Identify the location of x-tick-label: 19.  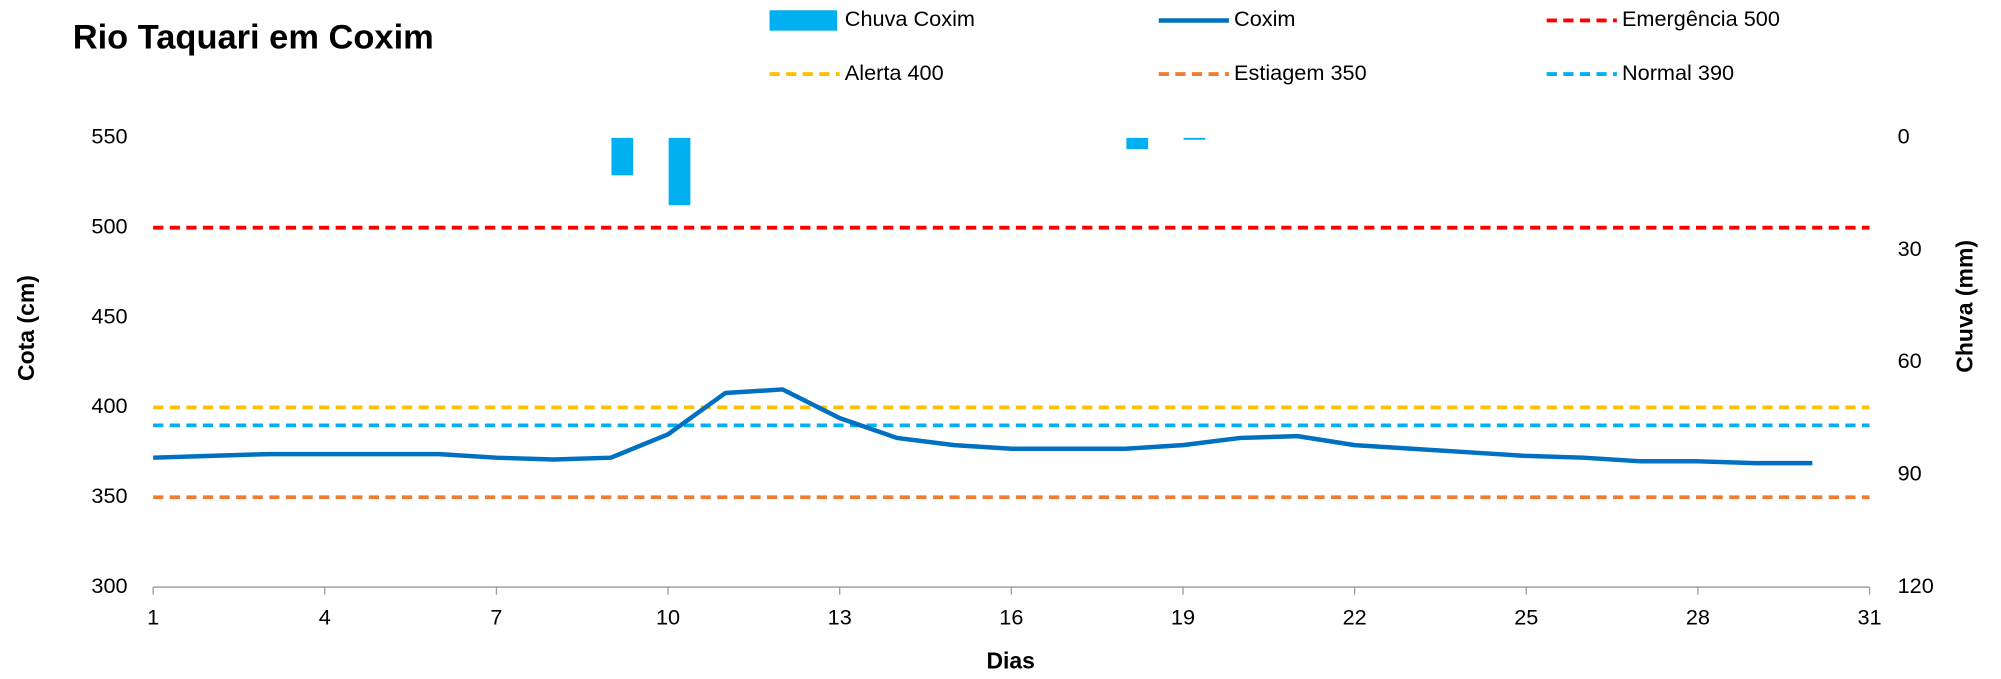
(1183, 617).